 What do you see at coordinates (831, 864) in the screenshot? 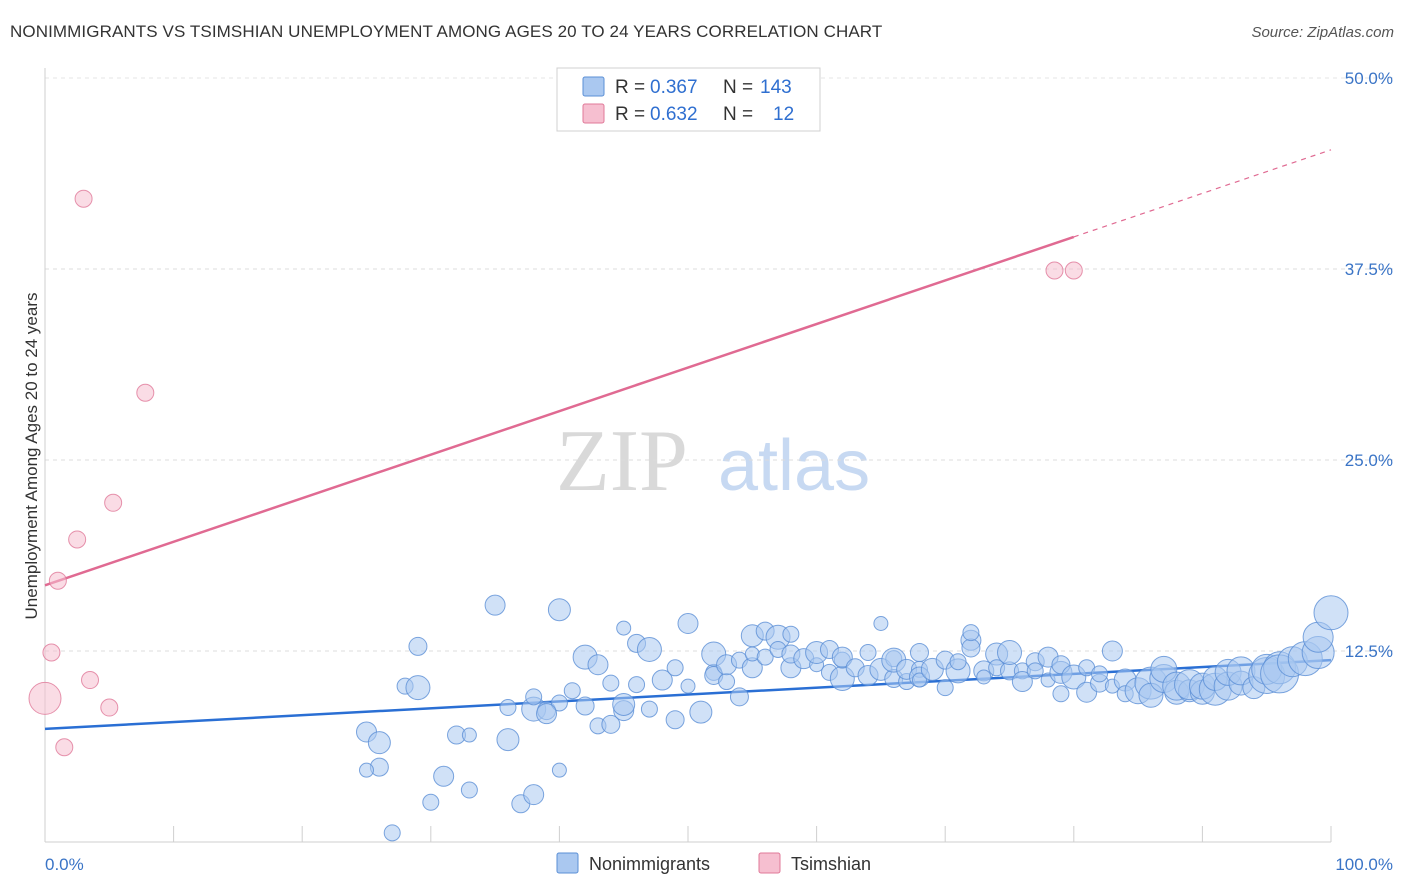
I see `bottom-legend-tsimshian: Tsimshian` at bounding box center [831, 864].